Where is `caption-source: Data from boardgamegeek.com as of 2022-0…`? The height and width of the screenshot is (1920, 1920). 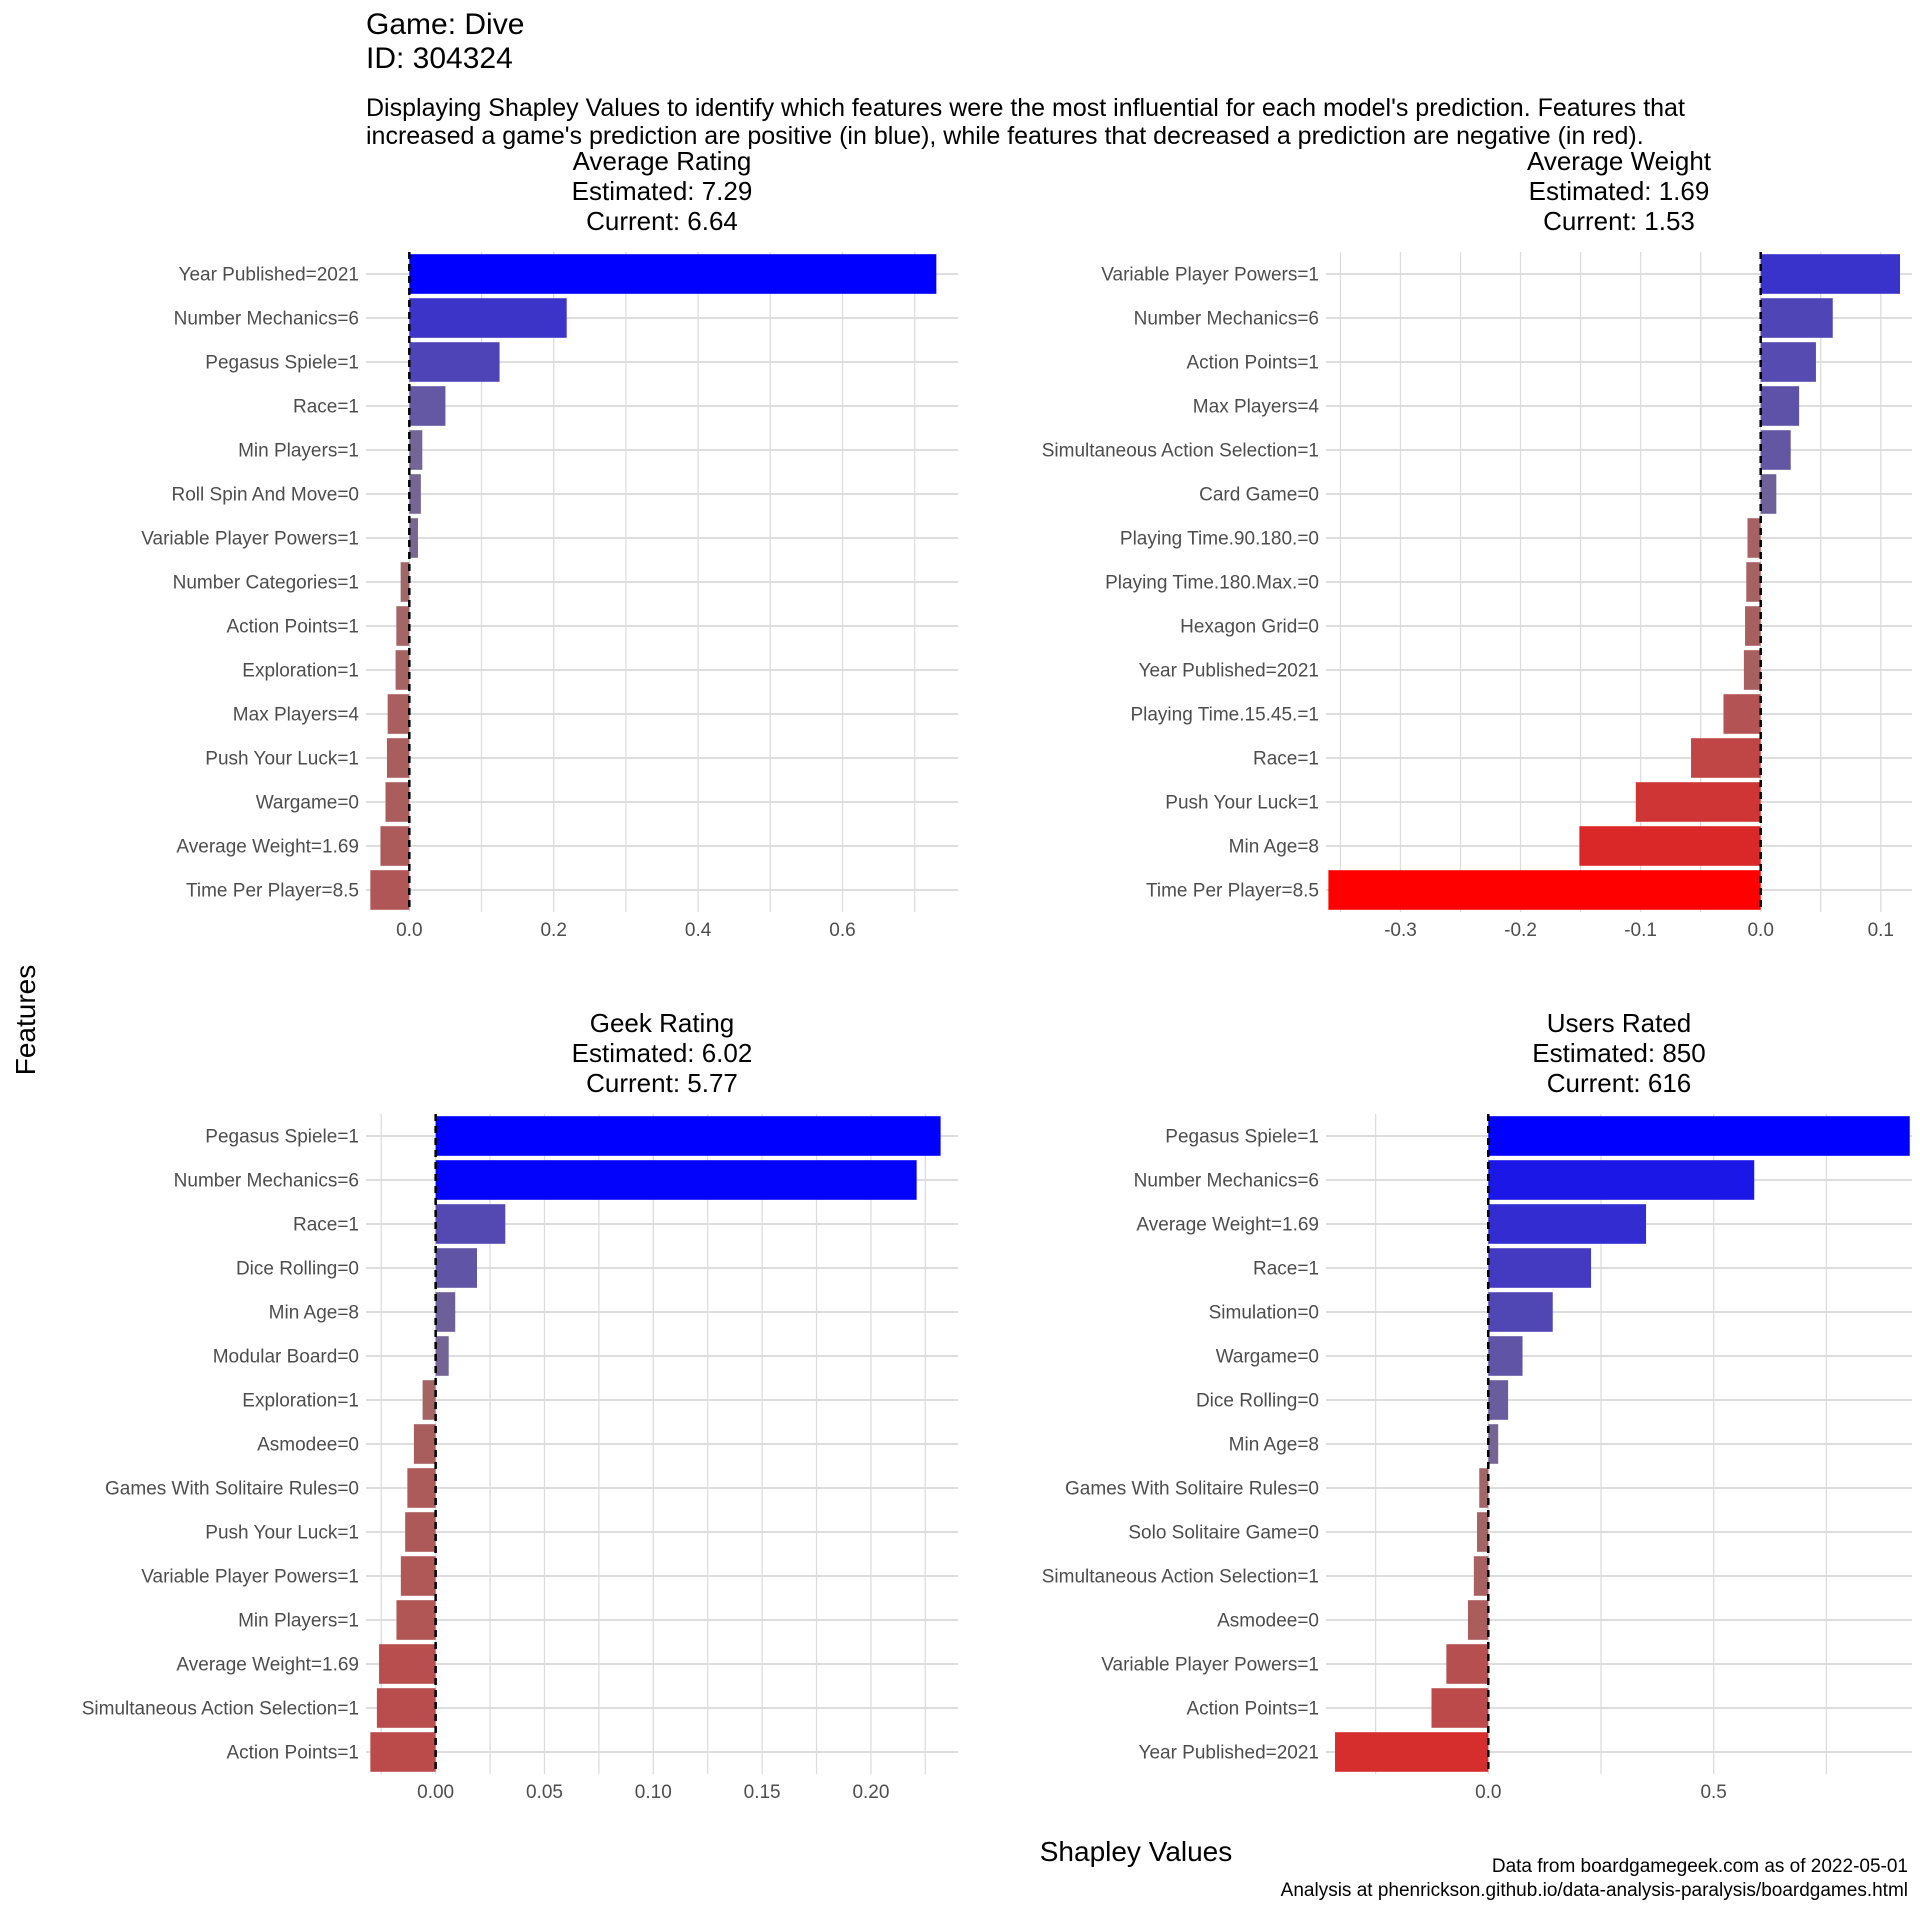 caption-source: Data from boardgamegeek.com as of 2022-0… is located at coordinates (1699, 1866).